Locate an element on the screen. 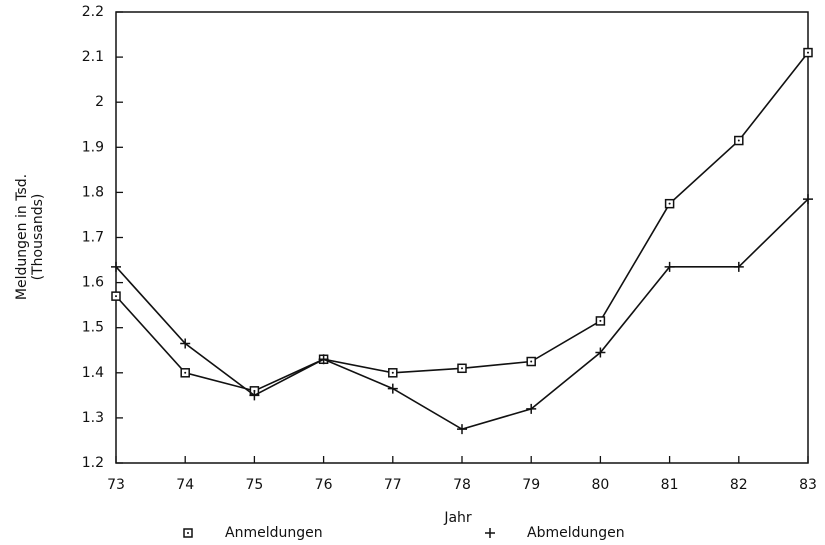 This screenshot has height=545, width=825. y-axis-label: Meldungen in Tsd. (Thousands) is located at coordinates (30, 237).